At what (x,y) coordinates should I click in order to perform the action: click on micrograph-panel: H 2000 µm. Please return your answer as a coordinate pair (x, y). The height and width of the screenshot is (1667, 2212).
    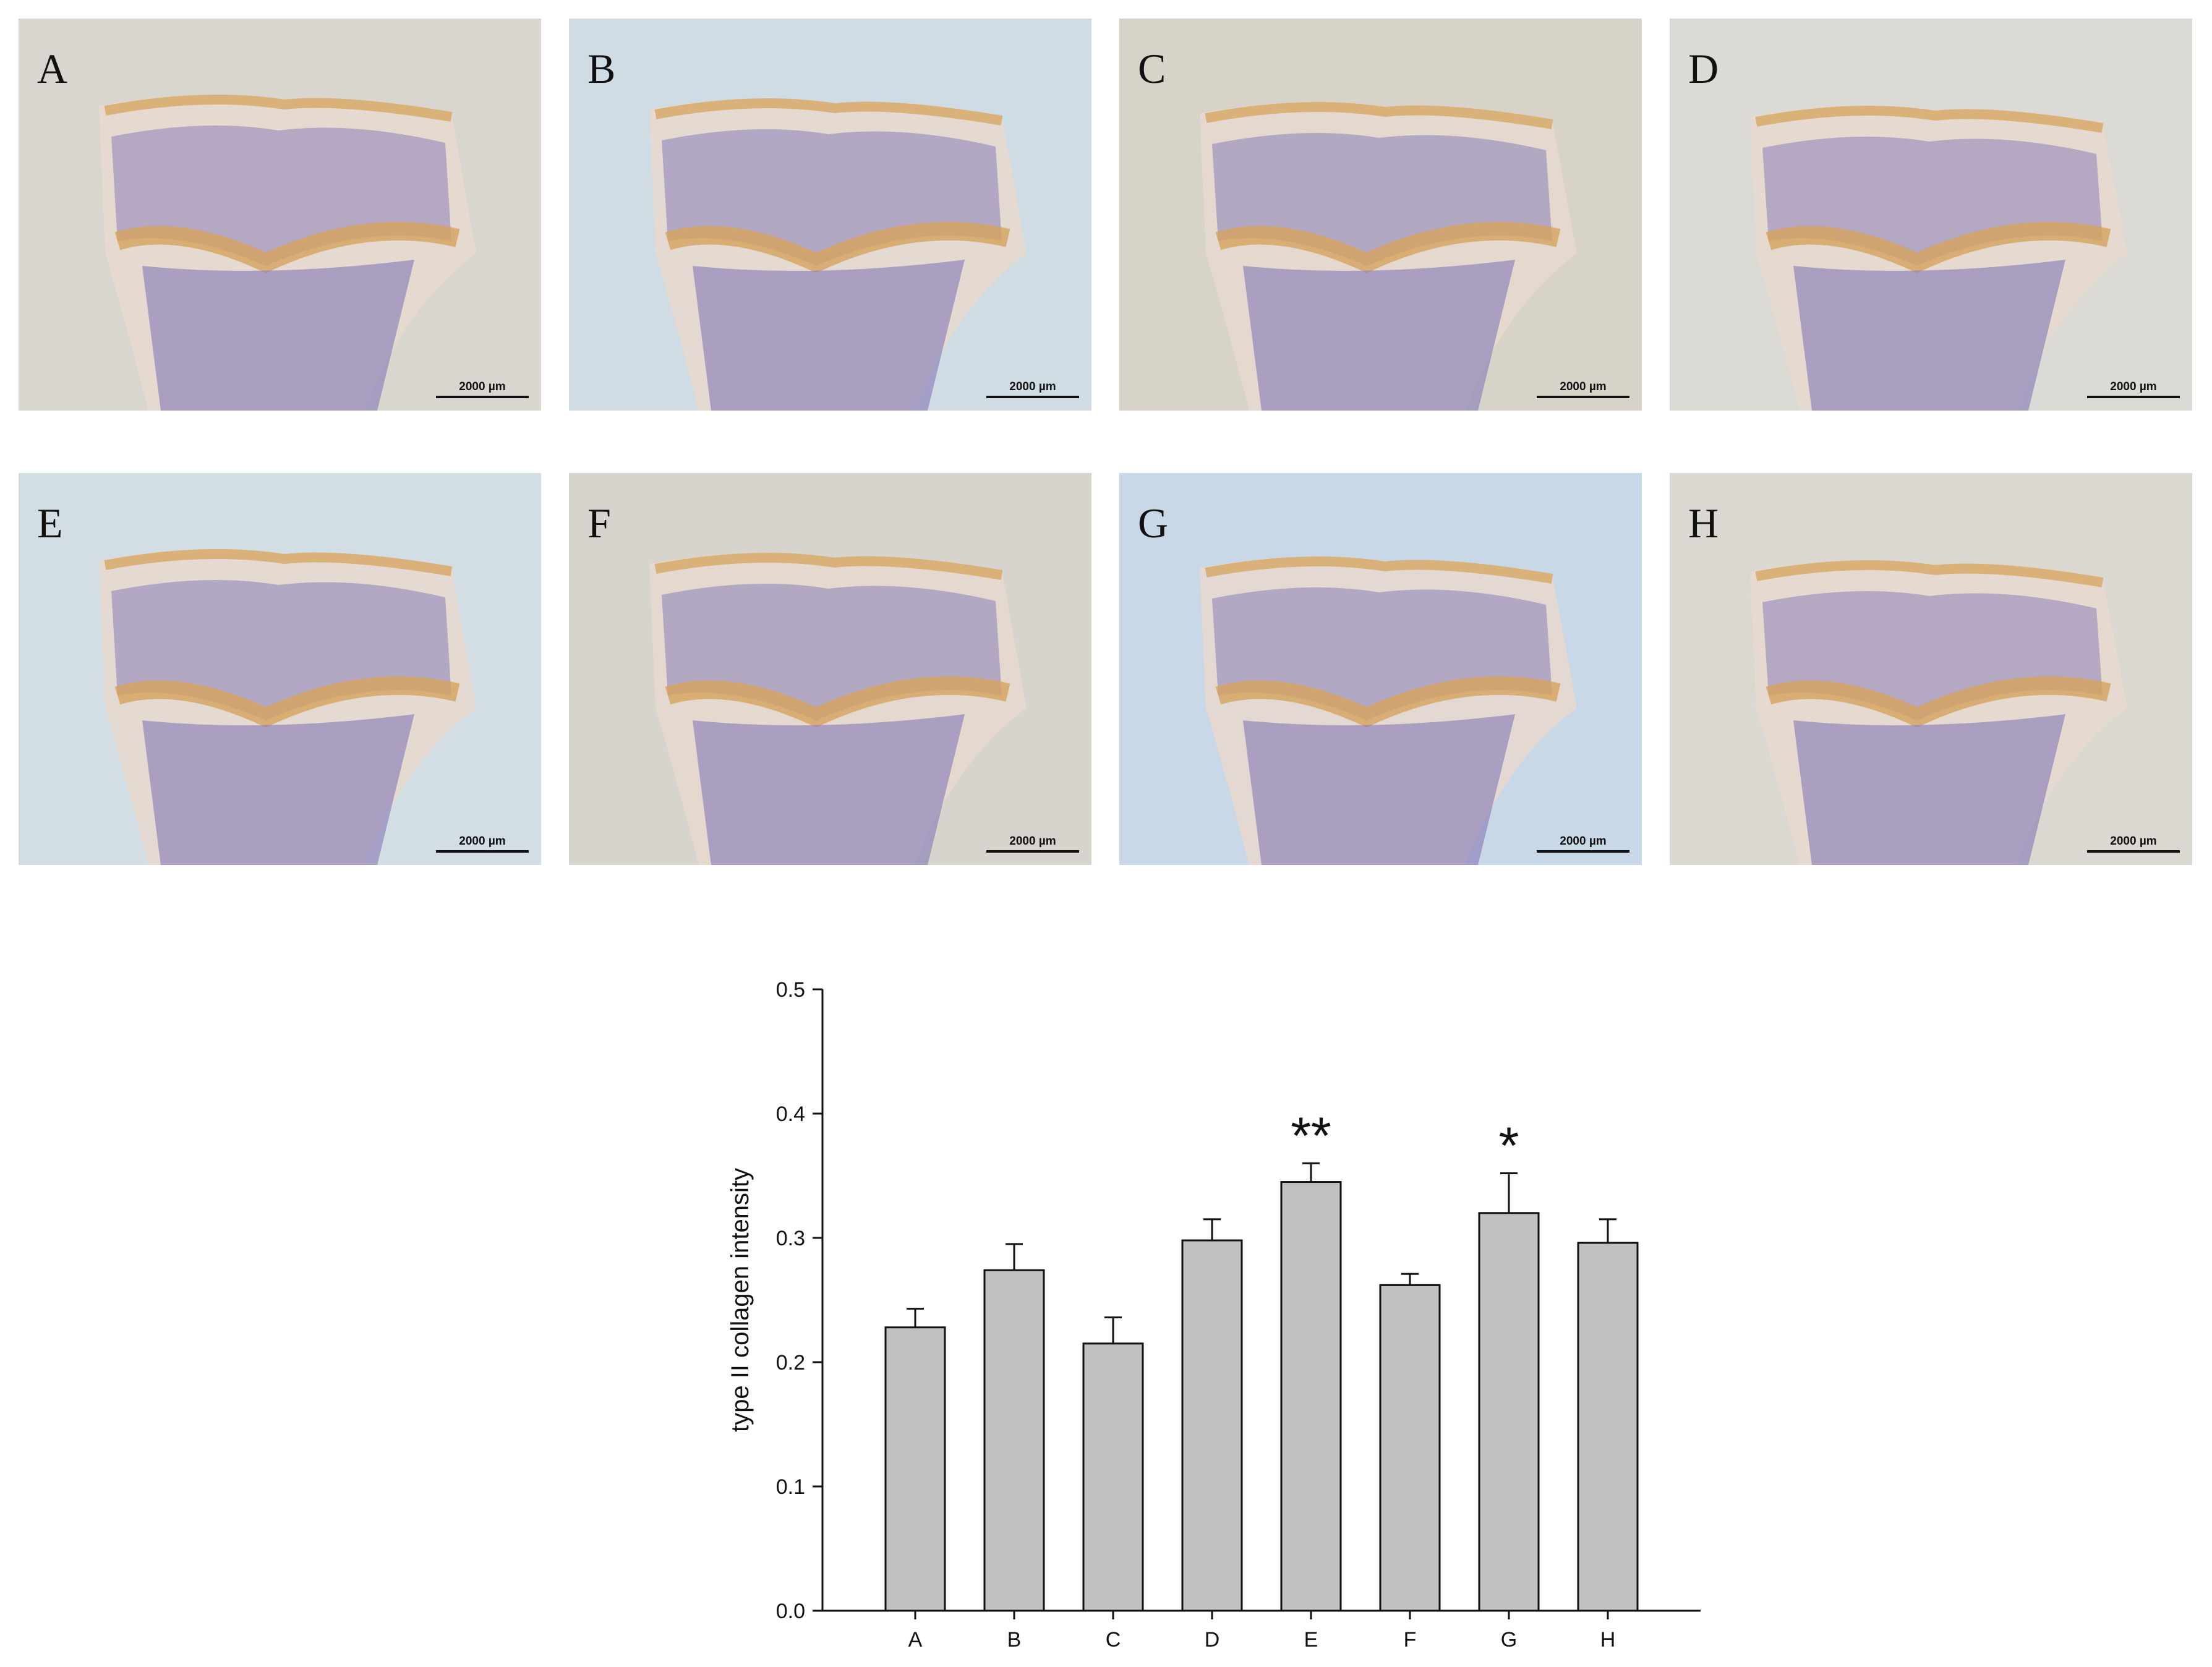
    Looking at the image, I should click on (1931, 669).